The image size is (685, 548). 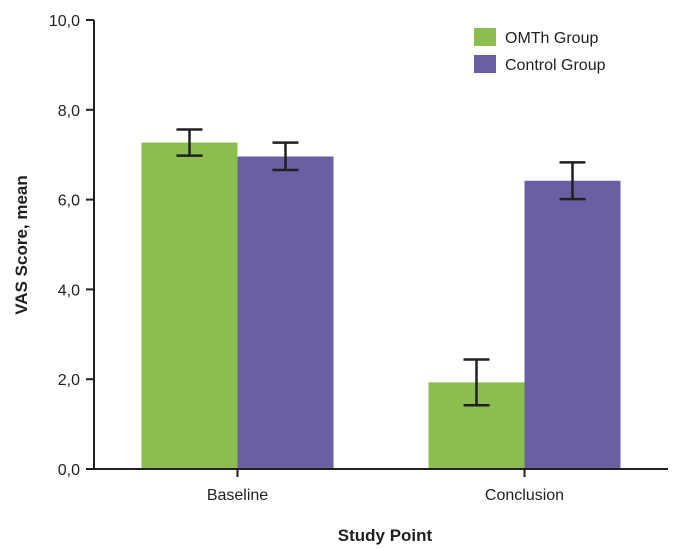 What do you see at coordinates (69, 470) in the screenshot?
I see `y-tick-label: 0,0` at bounding box center [69, 470].